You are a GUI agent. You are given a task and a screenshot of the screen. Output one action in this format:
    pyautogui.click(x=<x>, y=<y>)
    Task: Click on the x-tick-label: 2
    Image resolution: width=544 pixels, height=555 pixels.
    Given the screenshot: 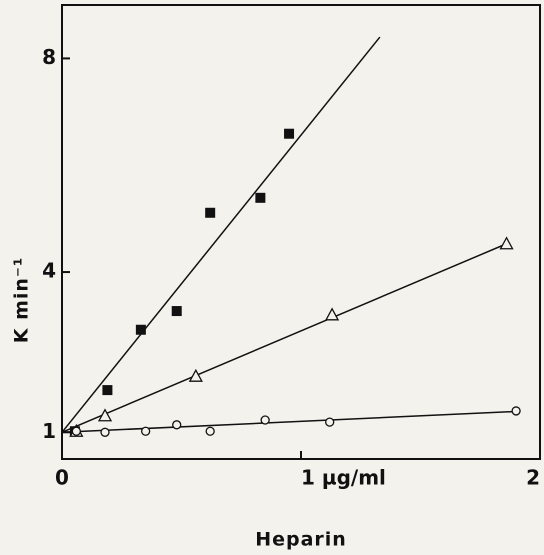 What is the action you would take?
    pyautogui.click(x=533, y=478)
    